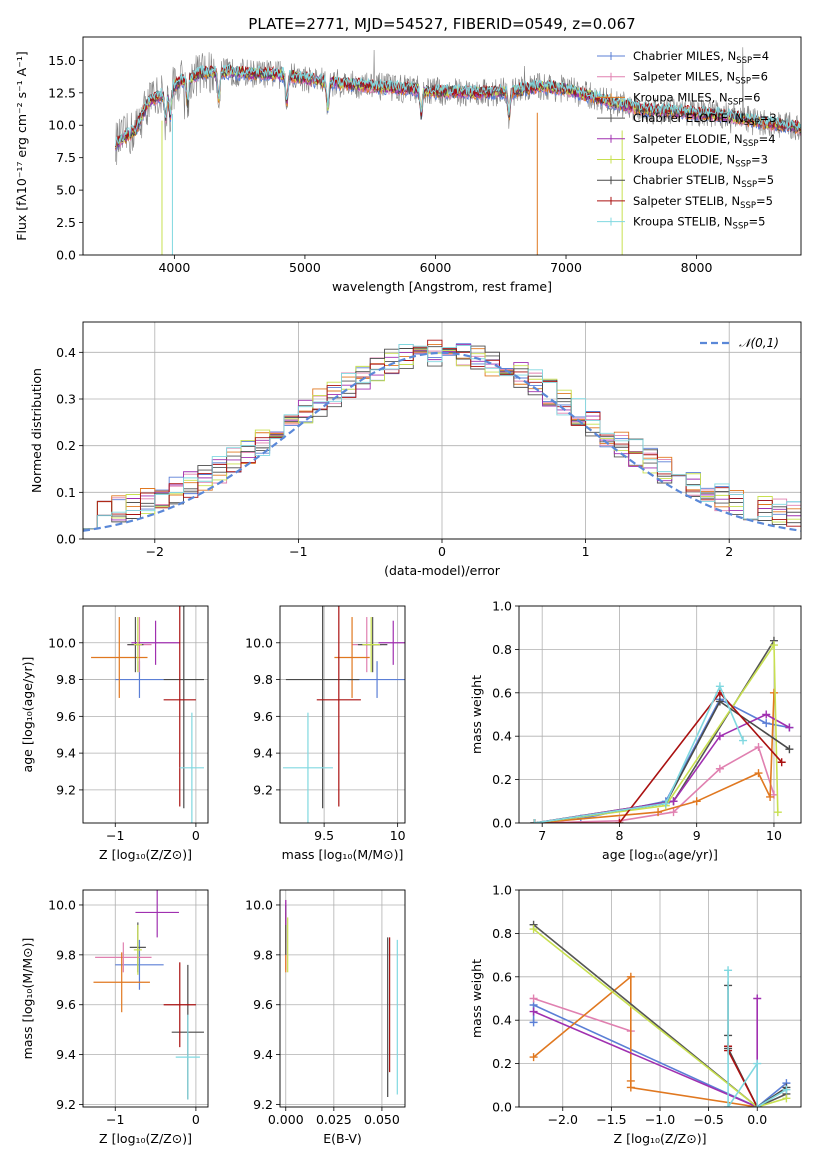 The height and width of the screenshot is (1170, 819). What do you see at coordinates (759, 77) in the screenshot?
I see `legend-value: =6` at bounding box center [759, 77].